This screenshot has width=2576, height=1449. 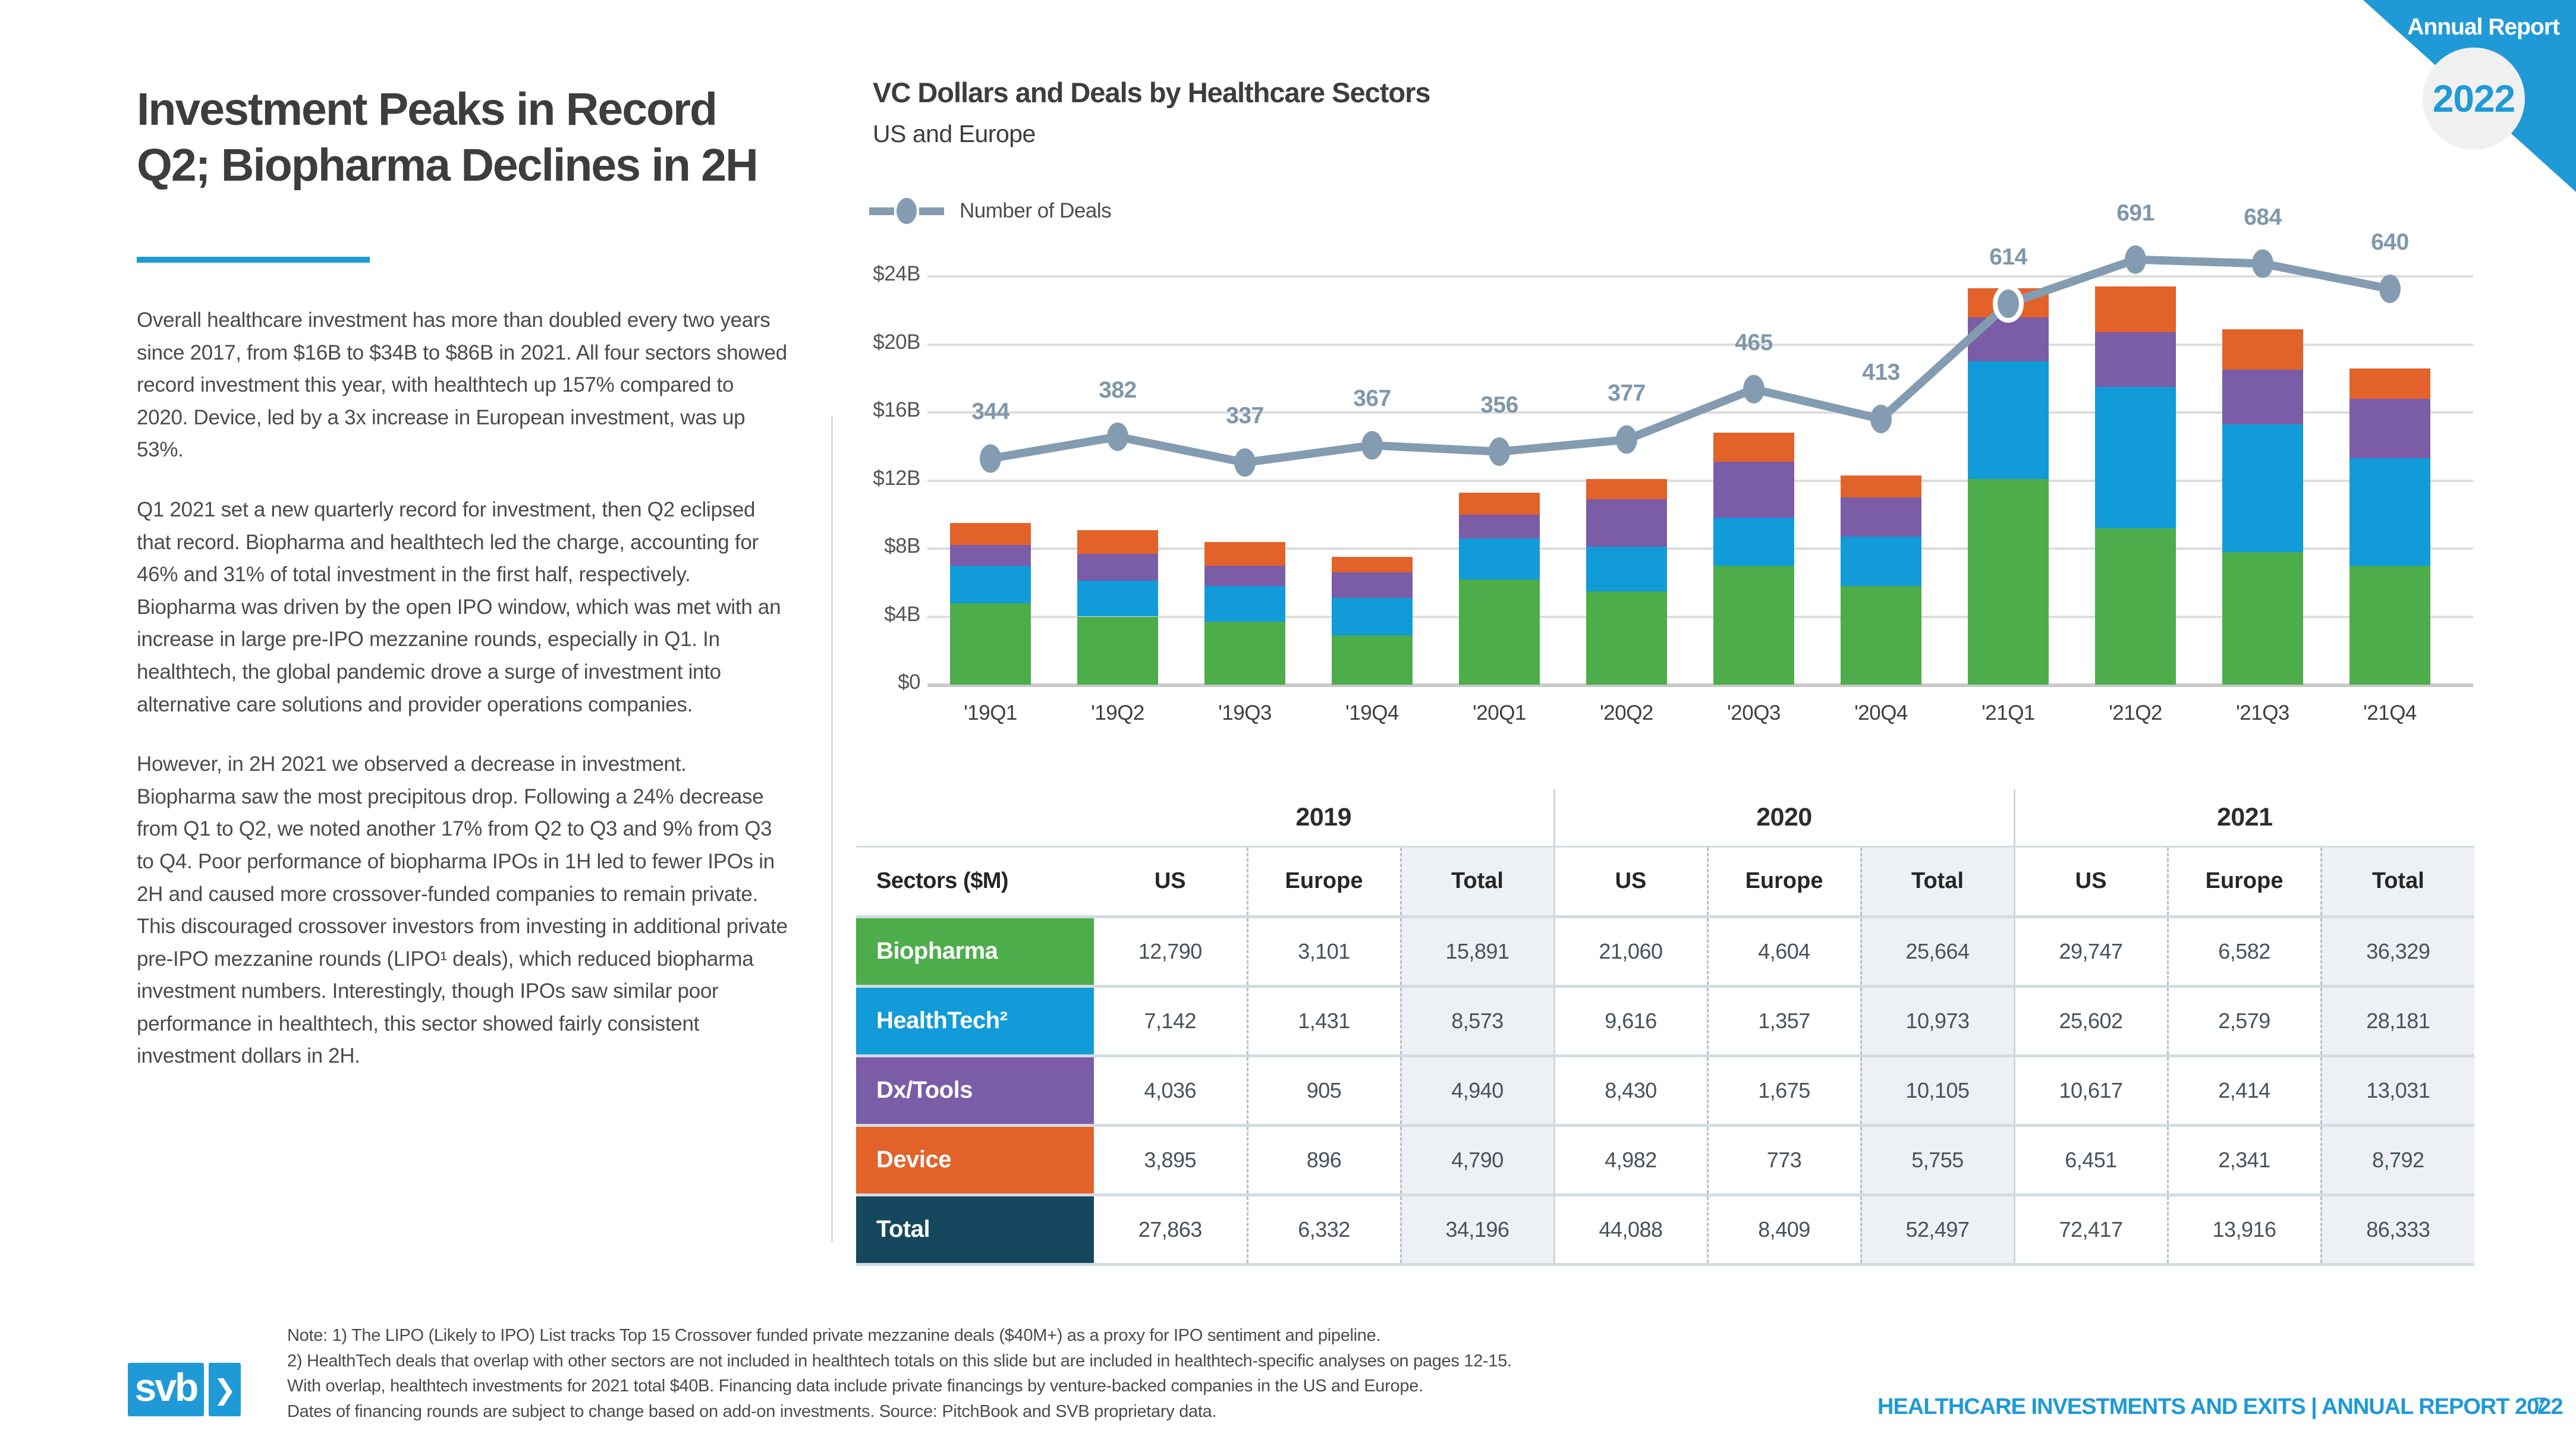 What do you see at coordinates (2090, 1230) in the screenshot?
I see `value-cell: 72,417` at bounding box center [2090, 1230].